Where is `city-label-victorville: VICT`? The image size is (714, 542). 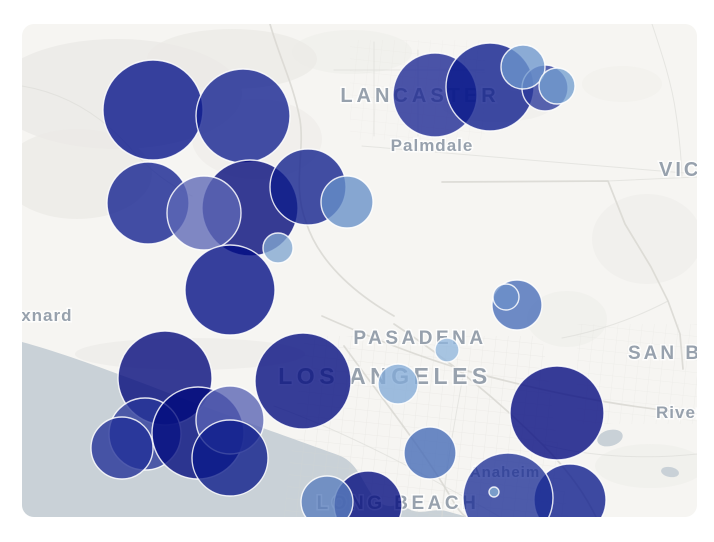
city-label-victorville: VICT is located at coordinates (678, 170).